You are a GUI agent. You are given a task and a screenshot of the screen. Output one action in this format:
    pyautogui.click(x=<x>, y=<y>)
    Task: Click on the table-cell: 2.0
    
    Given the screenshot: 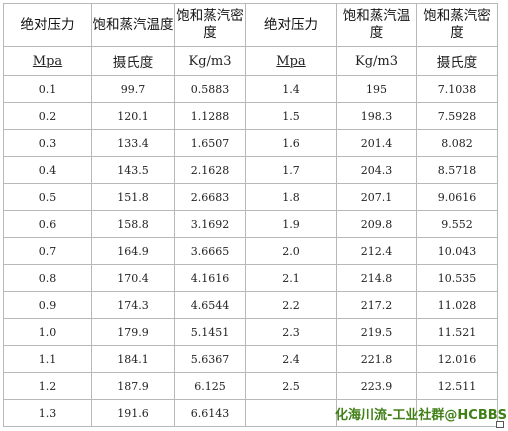 What is the action you would take?
    pyautogui.click(x=291, y=251)
    